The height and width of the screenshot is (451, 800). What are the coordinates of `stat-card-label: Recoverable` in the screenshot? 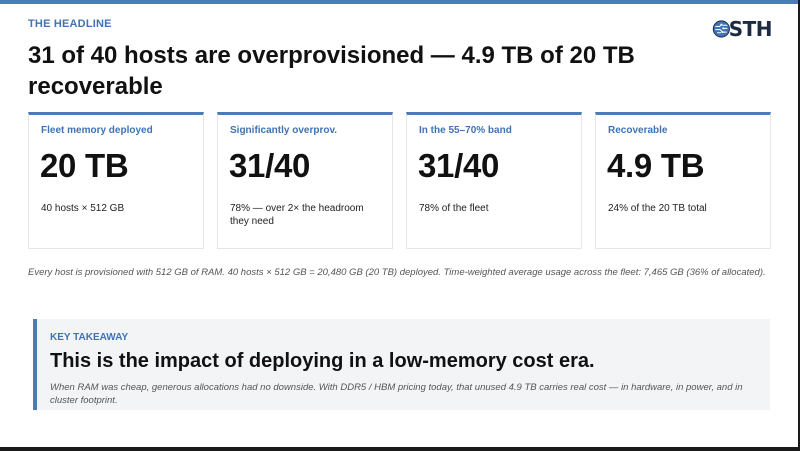 It's located at (638, 130).